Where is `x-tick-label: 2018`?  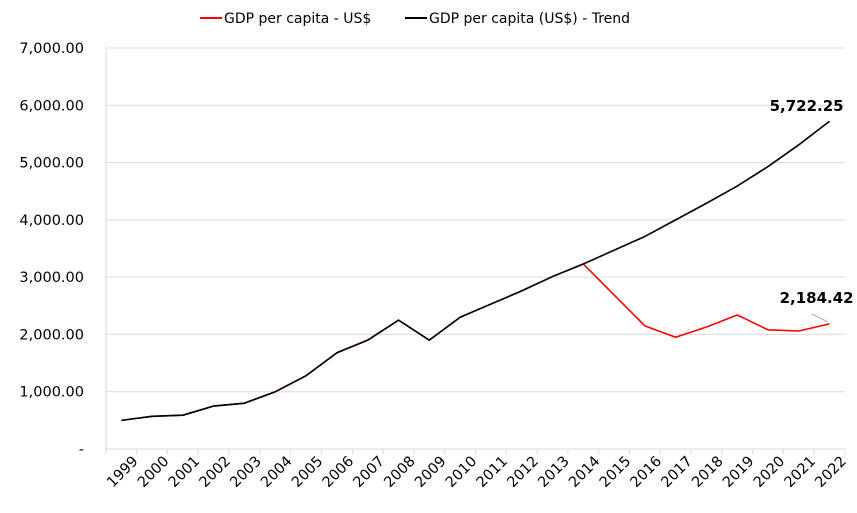
x-tick-label: 2018 is located at coordinates (707, 471).